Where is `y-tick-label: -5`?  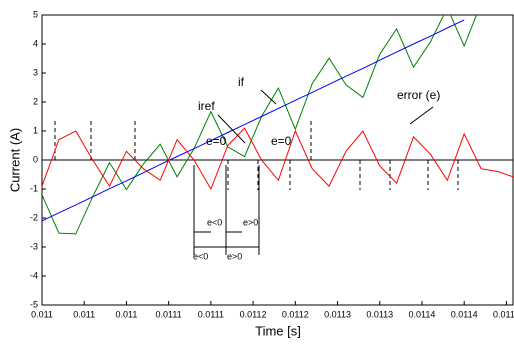 y-tick-label: -5 is located at coordinates (34, 304).